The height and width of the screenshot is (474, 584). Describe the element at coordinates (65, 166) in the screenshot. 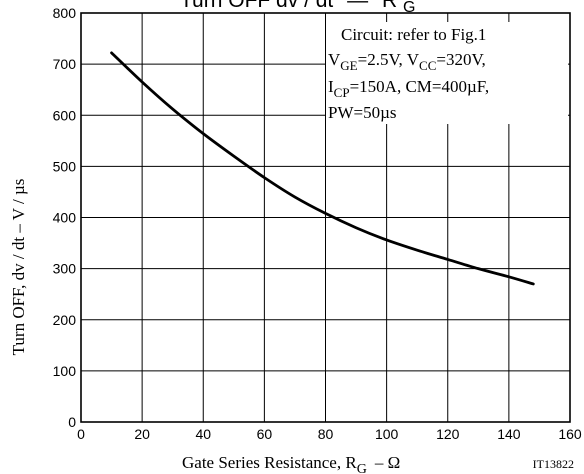

I see `y-tick-label: 500` at that location.